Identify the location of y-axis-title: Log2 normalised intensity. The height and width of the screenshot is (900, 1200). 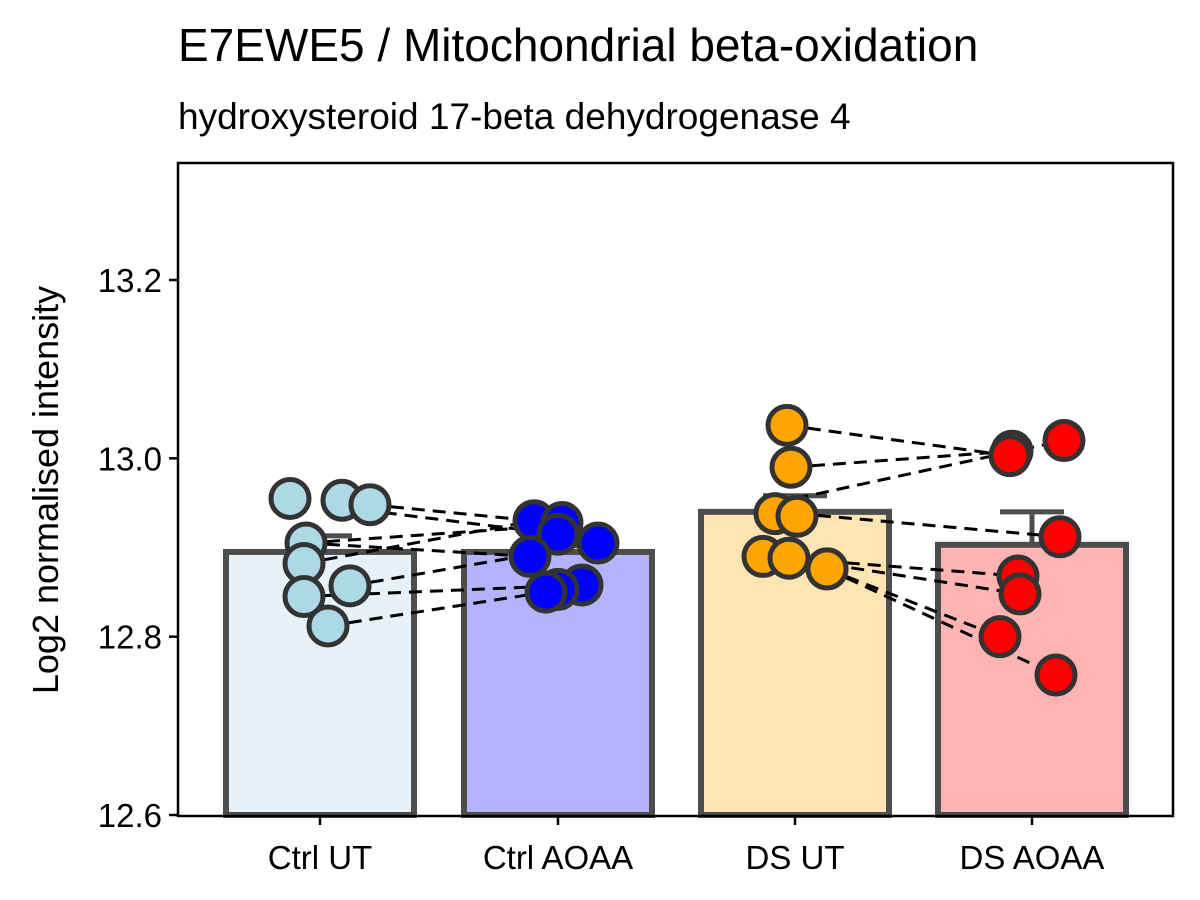
(45, 490).